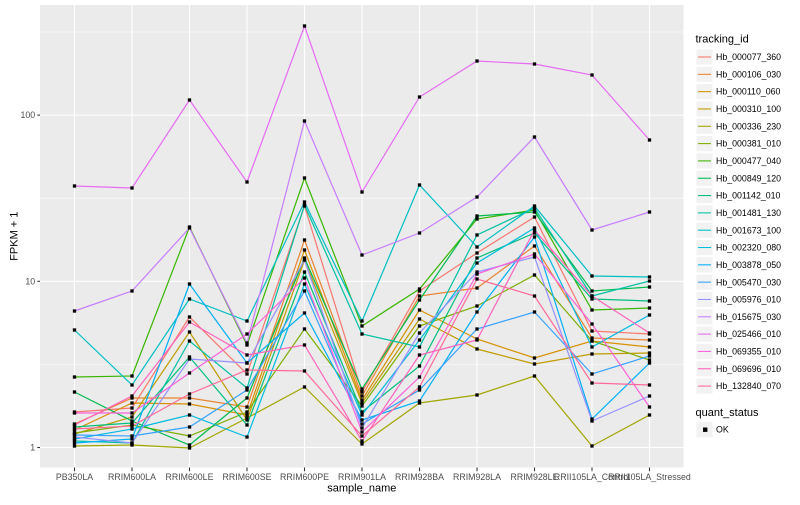 The width and height of the screenshot is (800, 505). What do you see at coordinates (748, 196) in the screenshot?
I see `svg-text: Hb_001142_010` at bounding box center [748, 196].